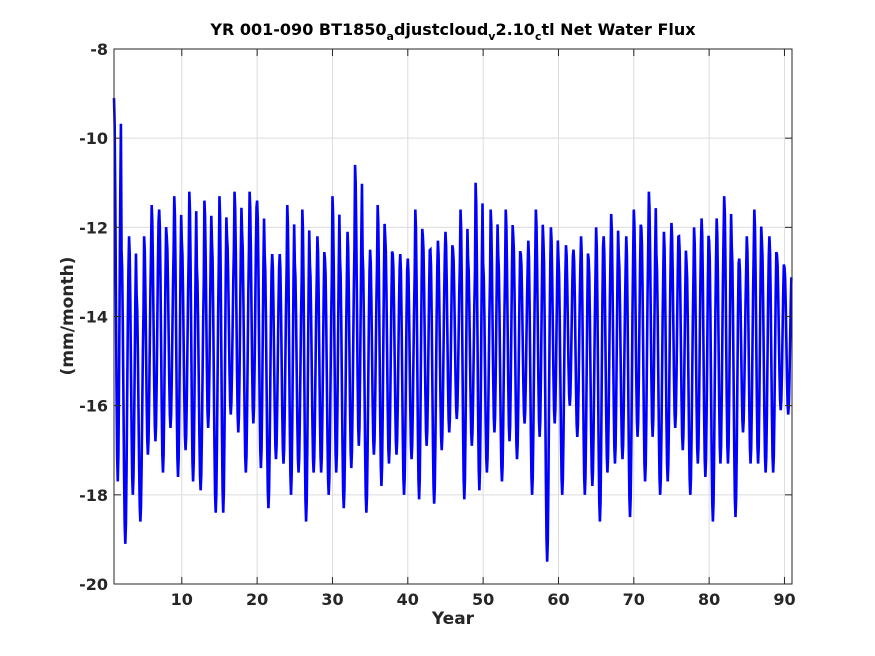  I want to click on title-part: YR 001-090 BT1850, so click(297, 29).